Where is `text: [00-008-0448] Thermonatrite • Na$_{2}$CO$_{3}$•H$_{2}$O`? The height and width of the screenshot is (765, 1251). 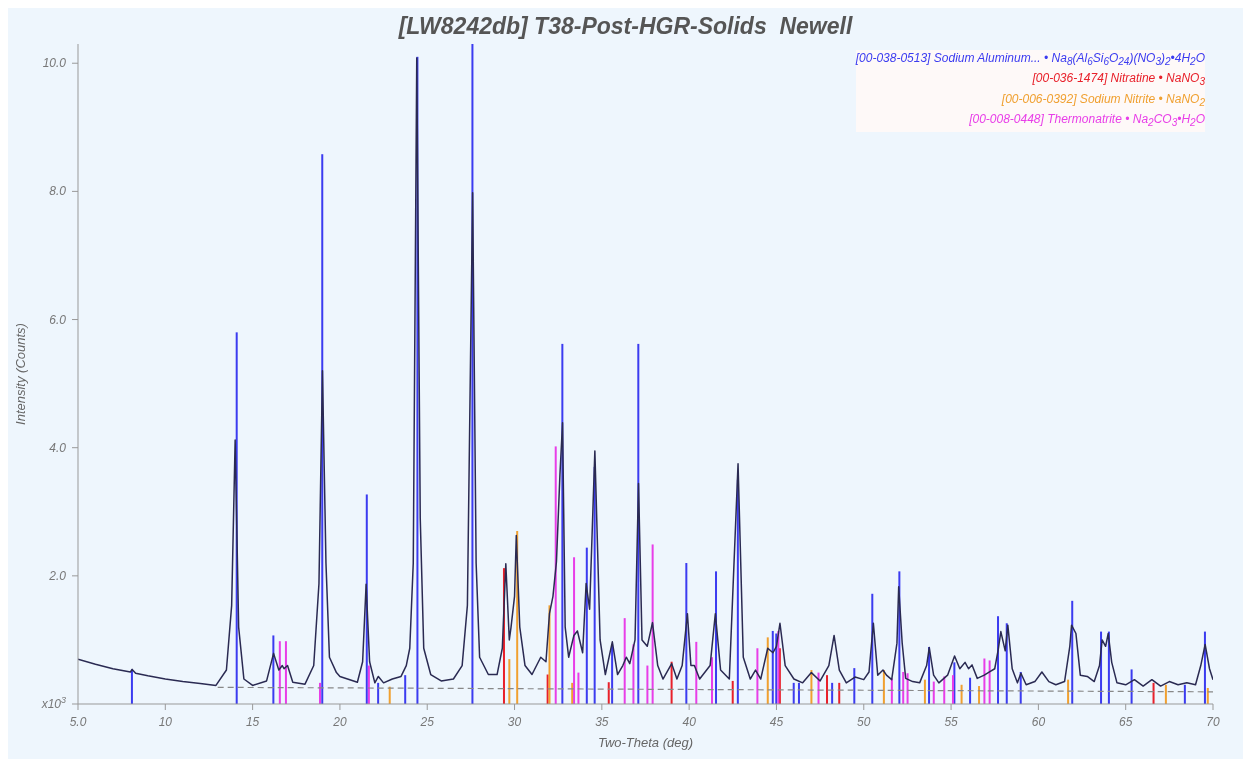 text: [00-008-0448] Thermonatrite • Na$_{2}$CO$_{3}$•H$_{2}$O is located at coordinates (1086, 121).